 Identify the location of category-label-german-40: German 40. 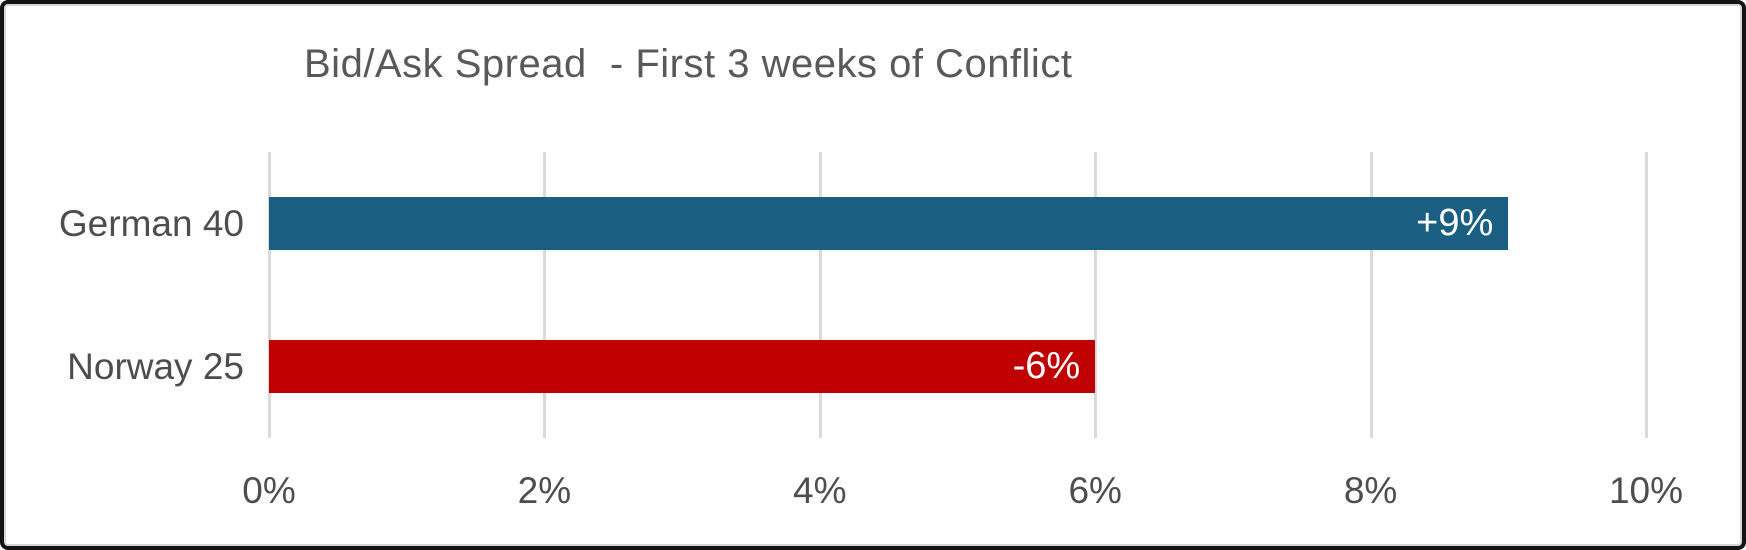
(151, 223).